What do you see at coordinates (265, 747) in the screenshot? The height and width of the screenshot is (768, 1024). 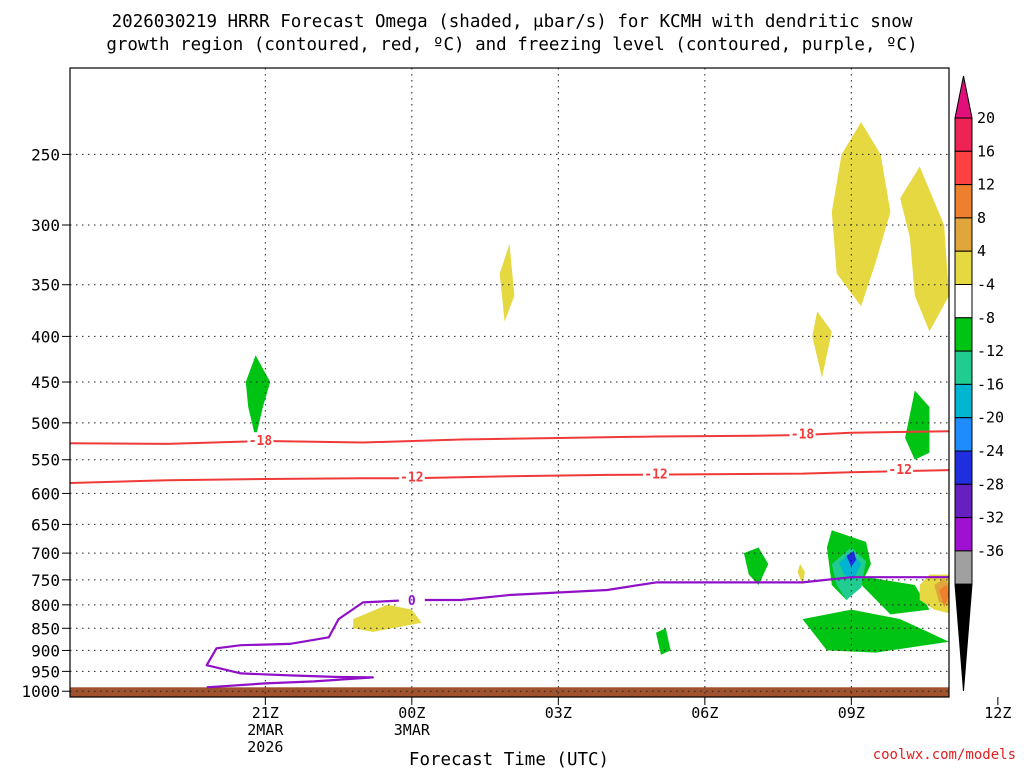 I see `x-tick-label-21Z-2: 2026` at bounding box center [265, 747].